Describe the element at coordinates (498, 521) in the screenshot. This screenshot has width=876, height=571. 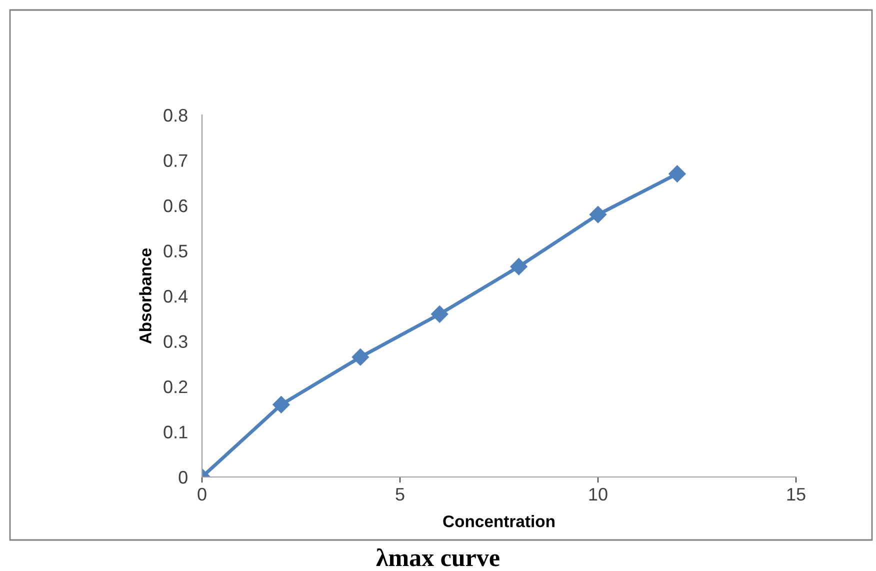
I see `x-axis-title: Concentration` at that location.